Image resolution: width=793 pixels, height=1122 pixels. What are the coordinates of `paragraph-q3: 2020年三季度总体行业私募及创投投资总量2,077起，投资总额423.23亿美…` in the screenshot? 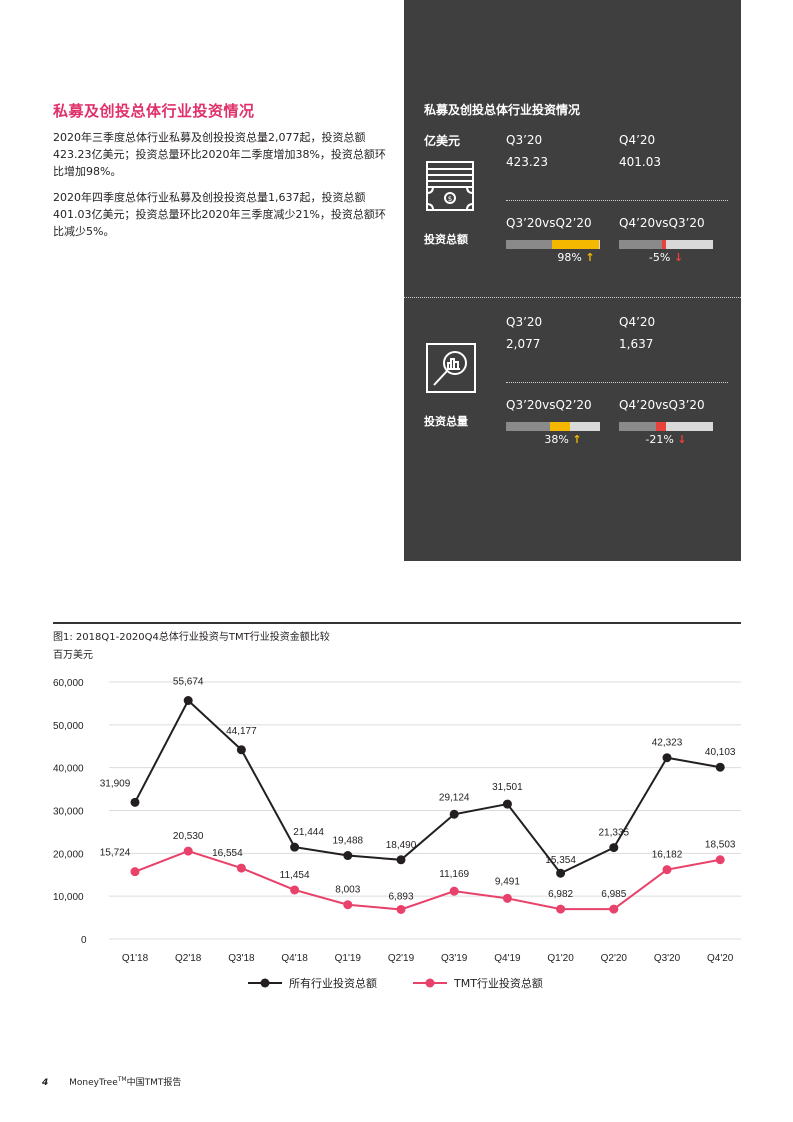 It's located at (219, 154).